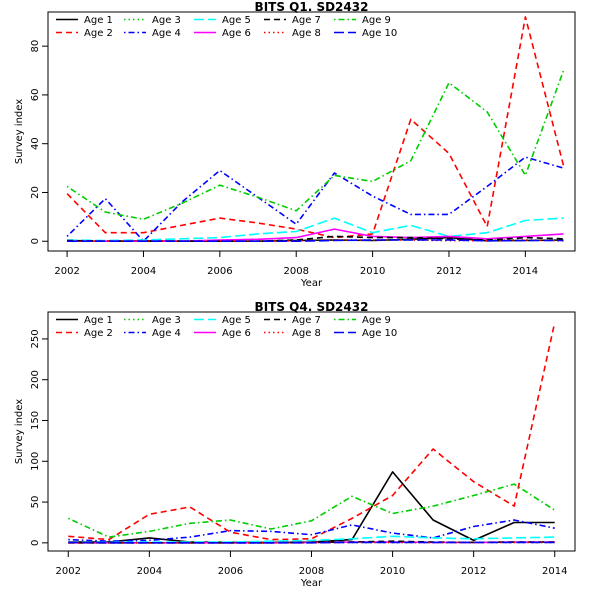 The width and height of the screenshot is (600, 600). I want to click on y-tick-label: 20, so click(35, 192).